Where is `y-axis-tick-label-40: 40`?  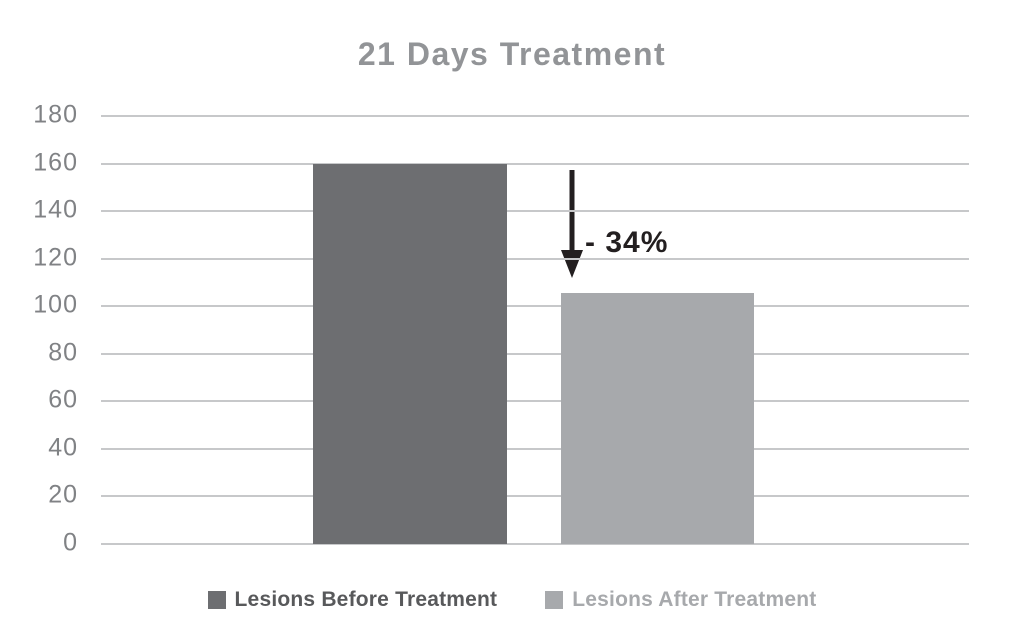
y-axis-tick-label-40: 40 is located at coordinates (63, 447).